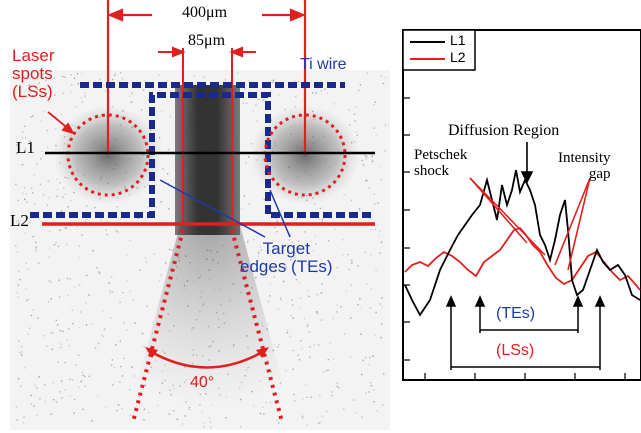 The width and height of the screenshot is (641, 433). Describe the element at coordinates (151, 352) in the screenshot. I see `angle-arc-head-left` at that location.